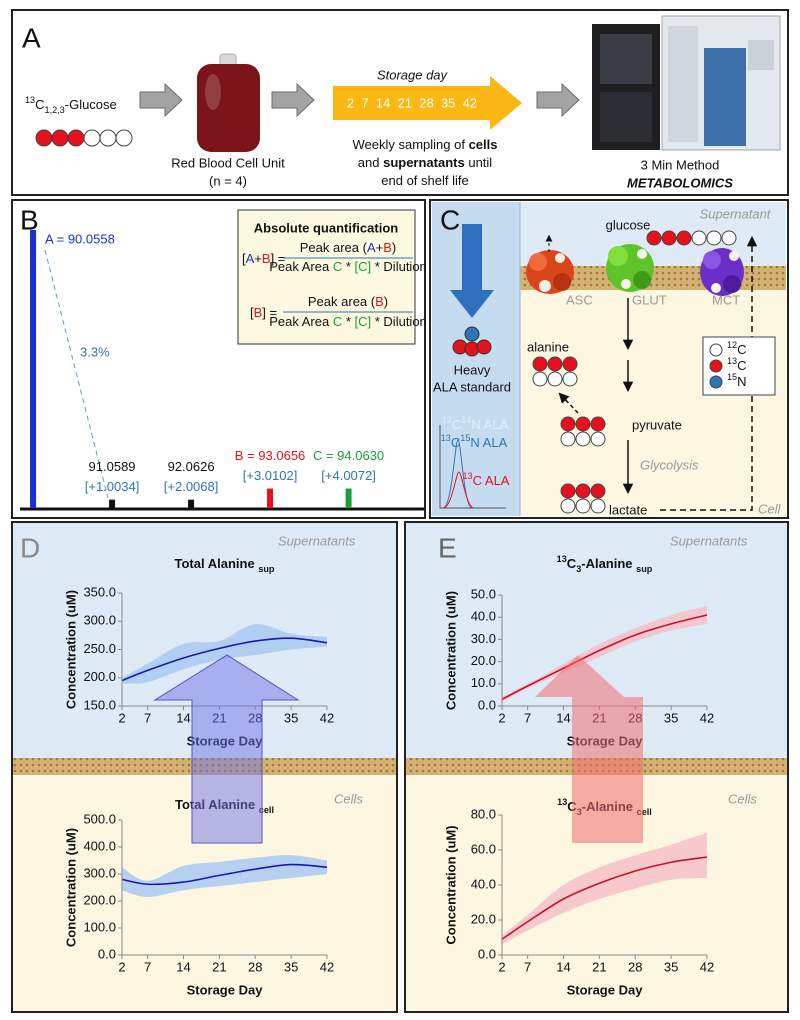 This screenshot has width=800, height=1020. I want to click on chart-title: 13C3-Alanine sup, so click(605, 564).